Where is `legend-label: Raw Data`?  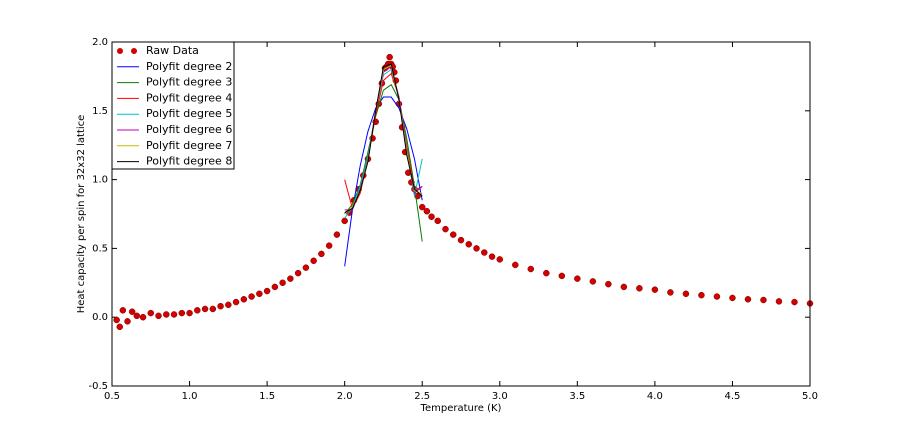
legend-label: Raw Data is located at coordinates (172, 50).